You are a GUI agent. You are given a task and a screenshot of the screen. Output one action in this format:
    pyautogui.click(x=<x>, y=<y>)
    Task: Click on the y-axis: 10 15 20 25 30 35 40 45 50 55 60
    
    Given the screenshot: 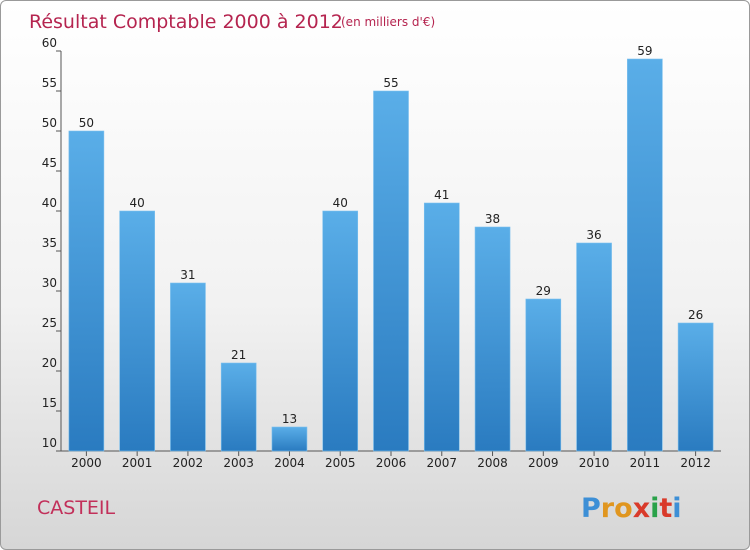 What is the action you would take?
    pyautogui.click(x=52, y=244)
    